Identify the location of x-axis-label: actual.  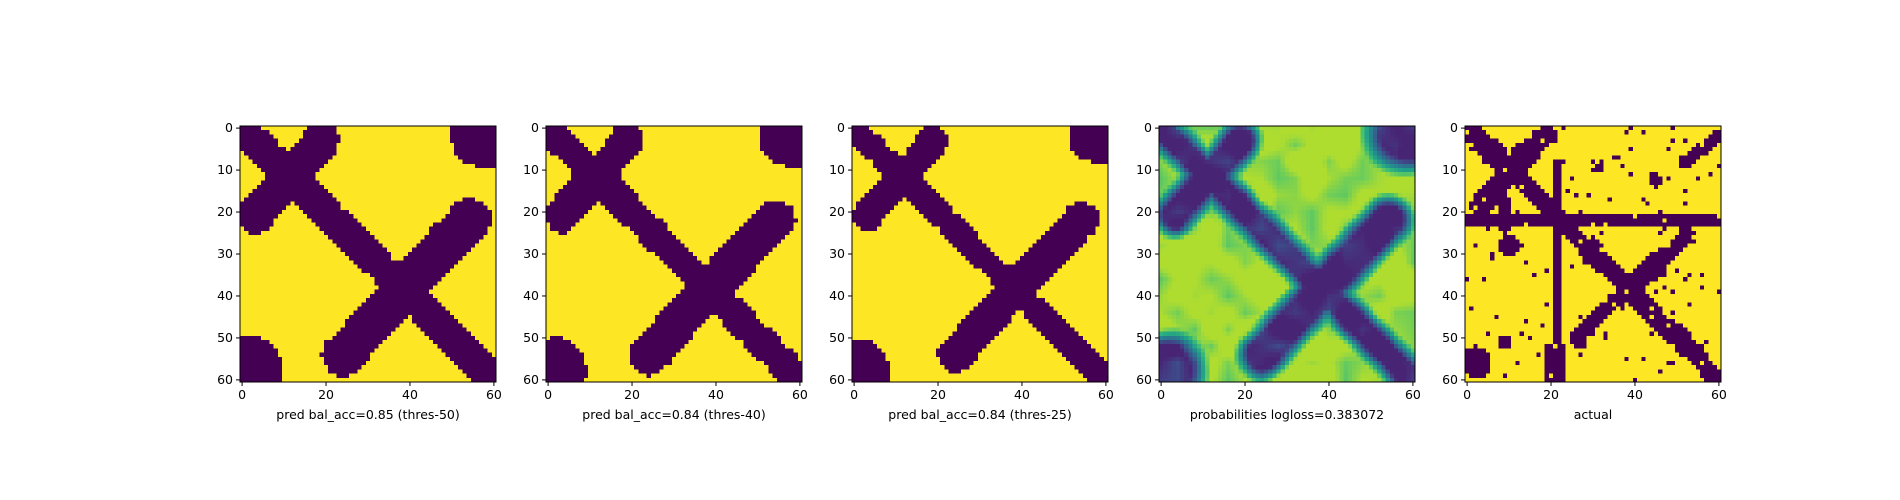
(1593, 414).